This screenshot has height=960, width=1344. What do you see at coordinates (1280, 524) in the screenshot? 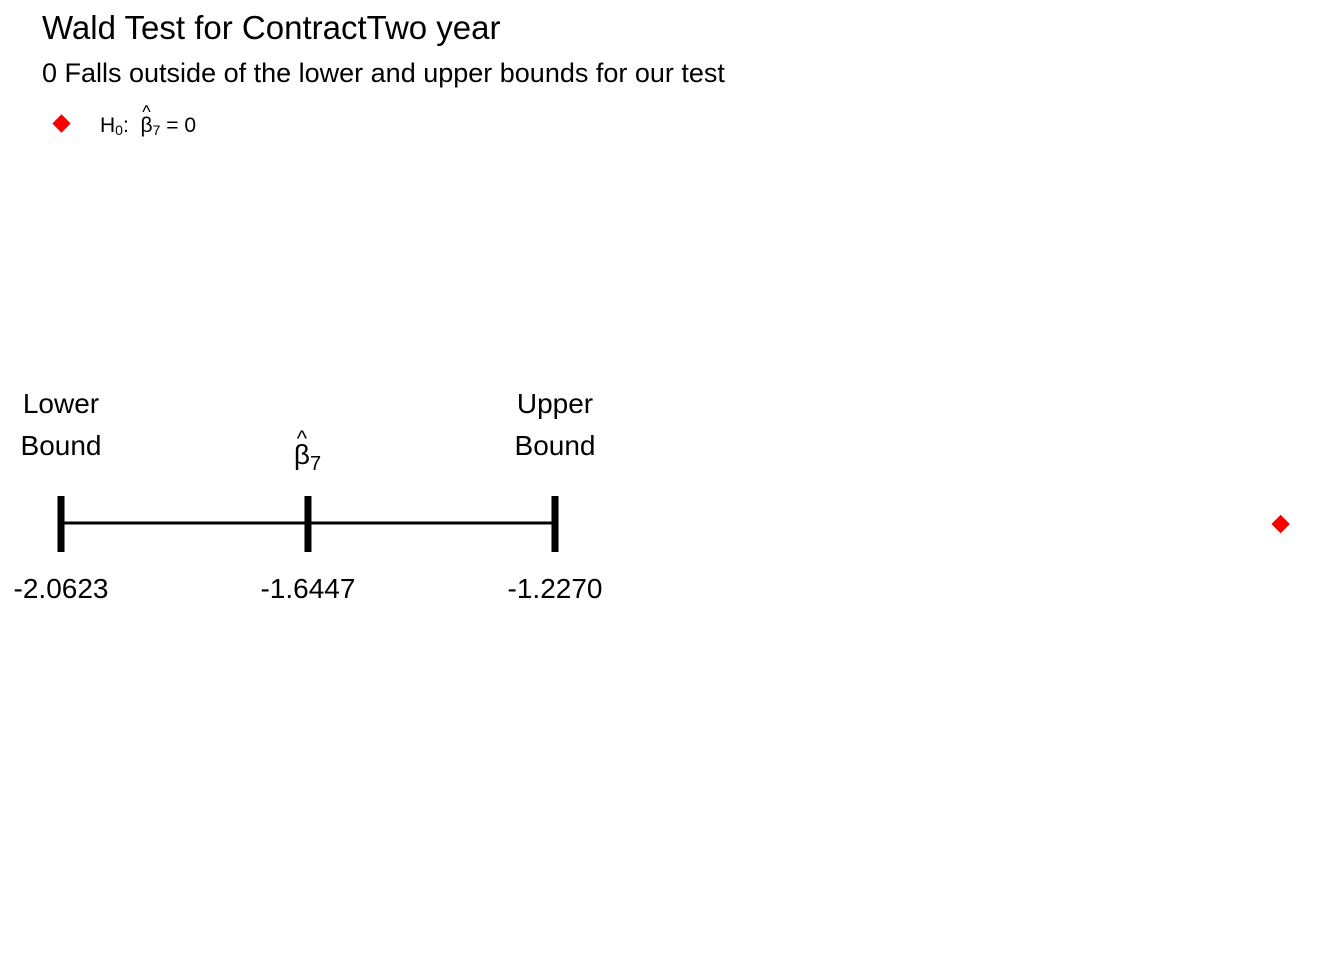
I see `null-value-marker` at bounding box center [1280, 524].